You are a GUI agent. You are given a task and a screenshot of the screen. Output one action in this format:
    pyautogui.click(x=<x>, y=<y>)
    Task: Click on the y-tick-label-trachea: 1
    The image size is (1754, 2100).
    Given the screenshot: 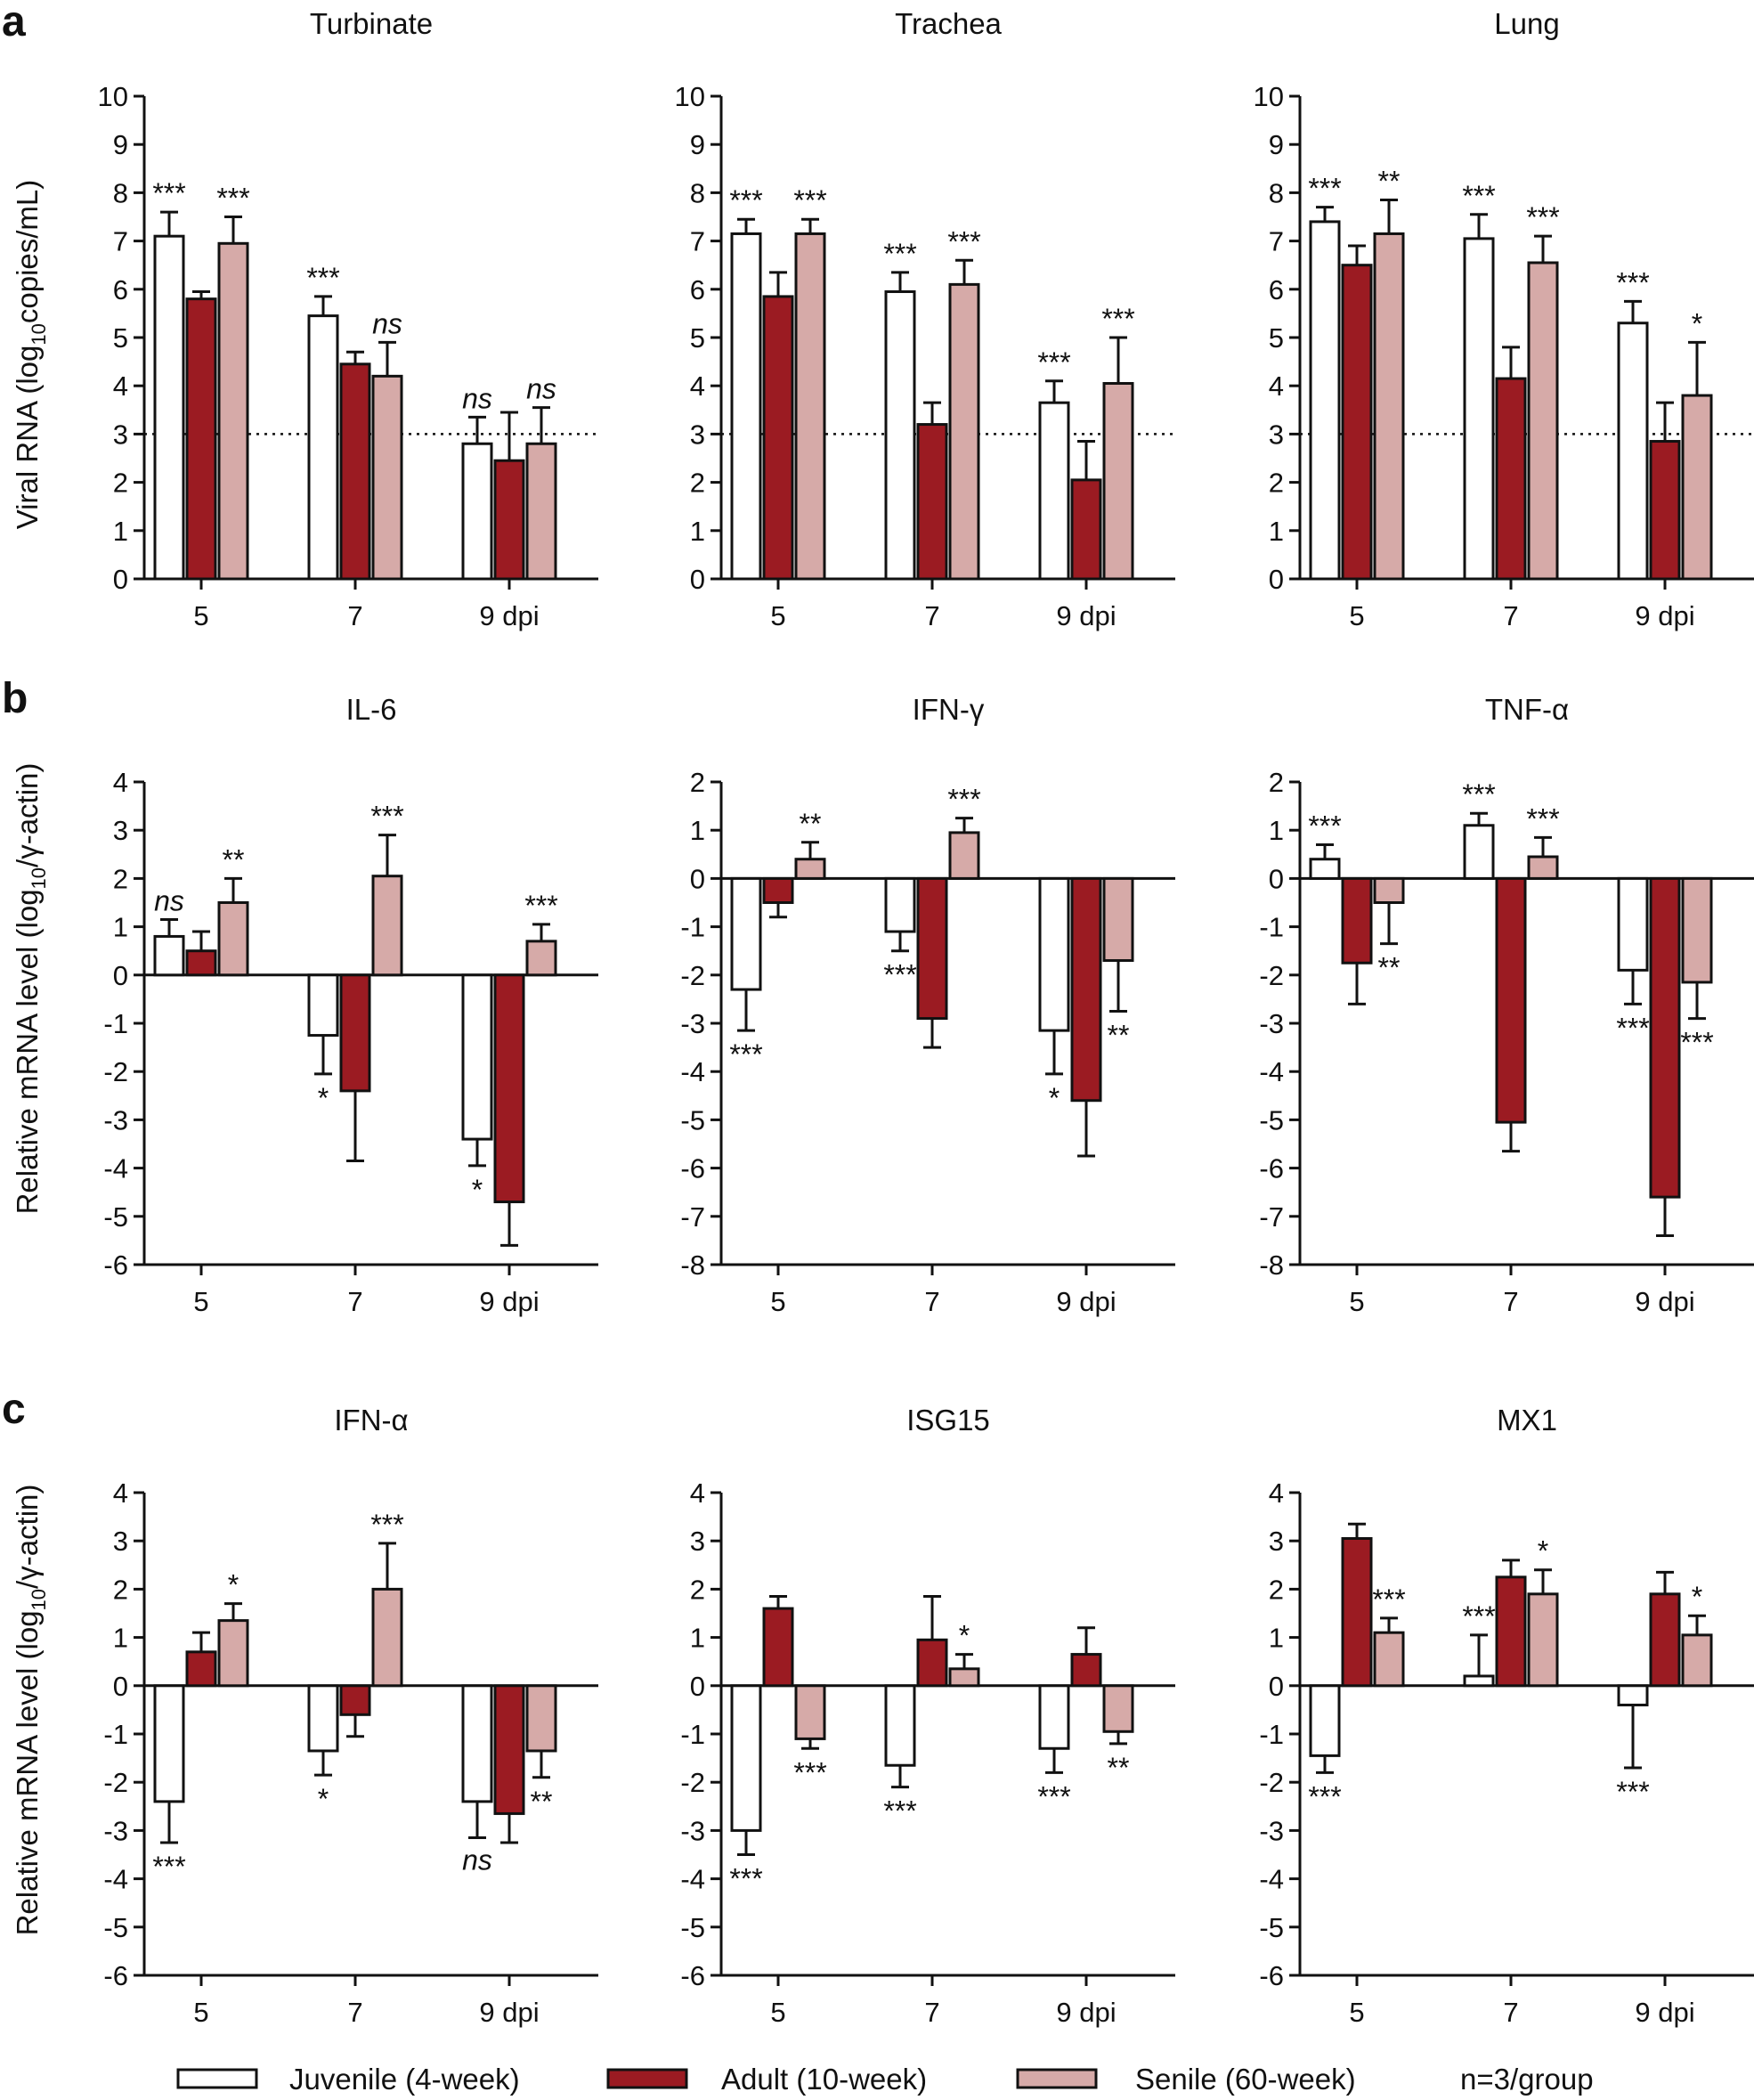 What is the action you would take?
    pyautogui.click(x=697, y=531)
    